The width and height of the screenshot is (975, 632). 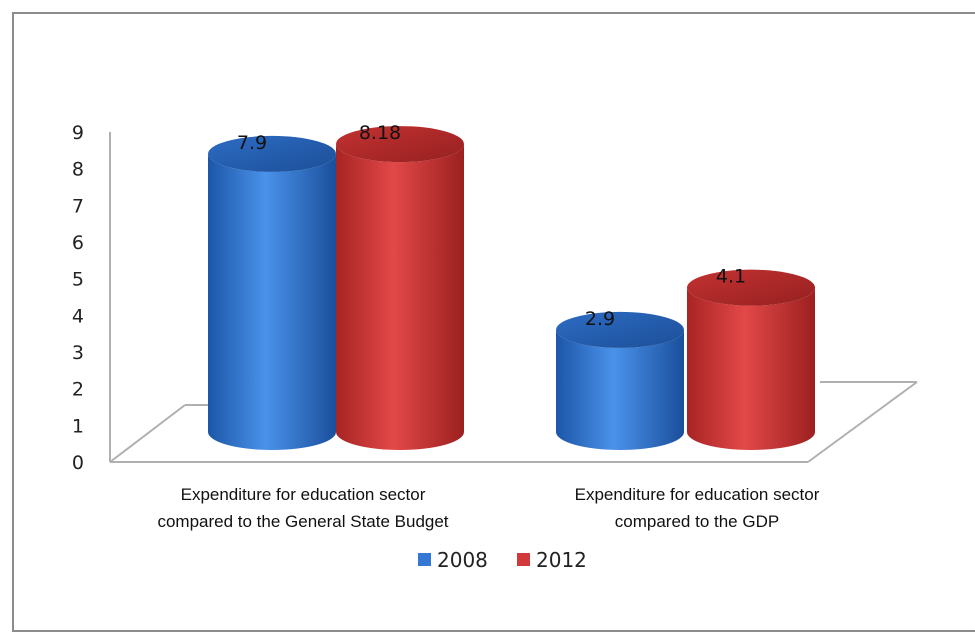 I want to click on floor-right-edge, so click(x=862, y=422).